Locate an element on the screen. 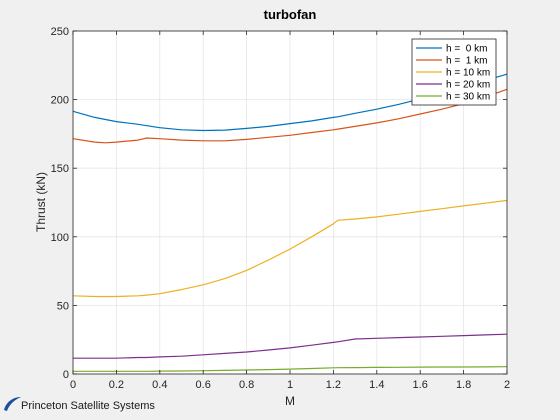 The height and width of the screenshot is (420, 560). y-tick-label: 250 is located at coordinates (60, 32).